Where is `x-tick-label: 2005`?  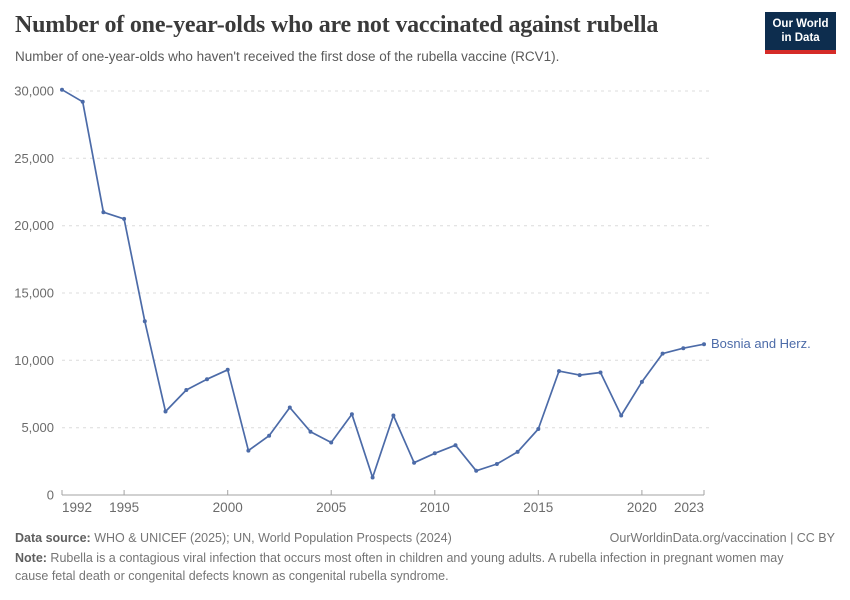
x-tick-label: 2005 is located at coordinates (331, 507).